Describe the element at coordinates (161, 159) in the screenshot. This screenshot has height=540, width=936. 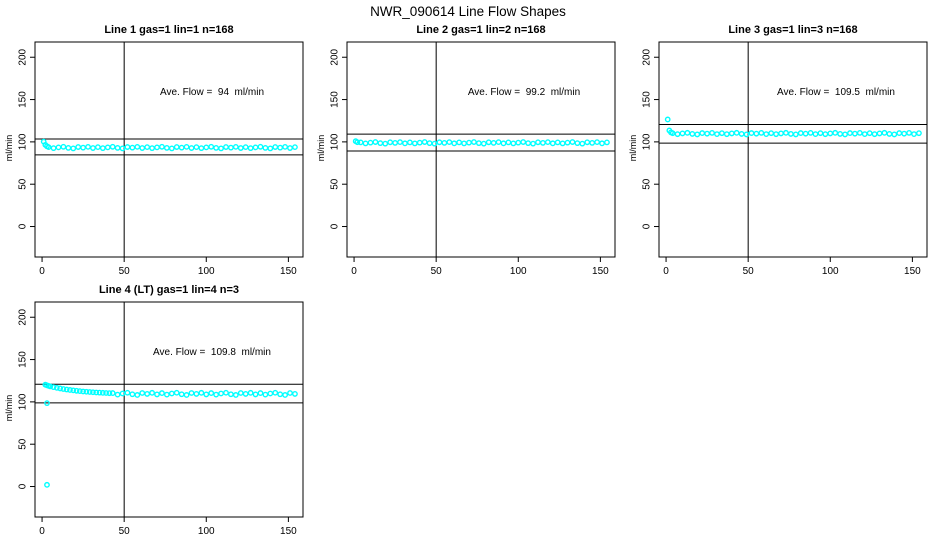
I see `plot-canvas-line1: 0 50 100 150 0 50 100 150 200` at that location.